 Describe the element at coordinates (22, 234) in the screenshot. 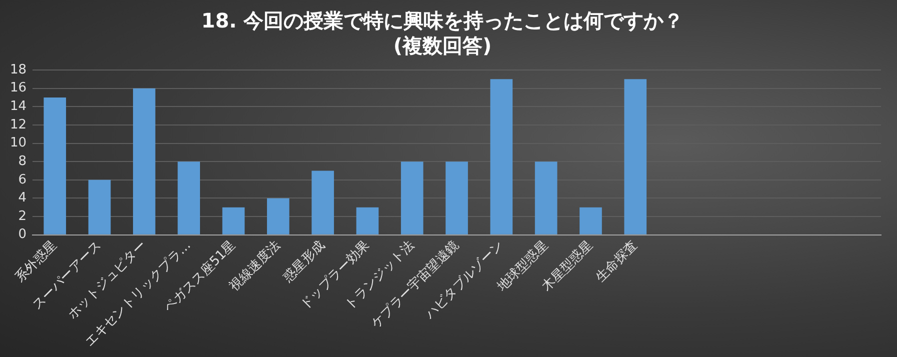

I see `y-tick-label: 0` at that location.